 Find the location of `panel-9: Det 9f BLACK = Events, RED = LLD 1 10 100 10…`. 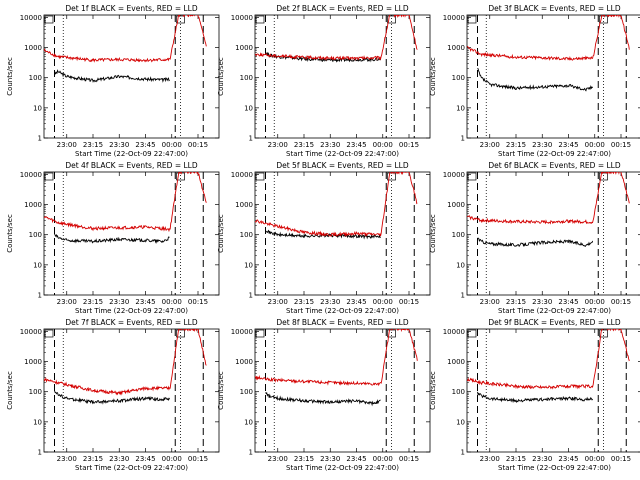

panel-9: Det 9f BLACK = Events, RED = LLD 1 10 100 10… is located at coordinates (534, 395).